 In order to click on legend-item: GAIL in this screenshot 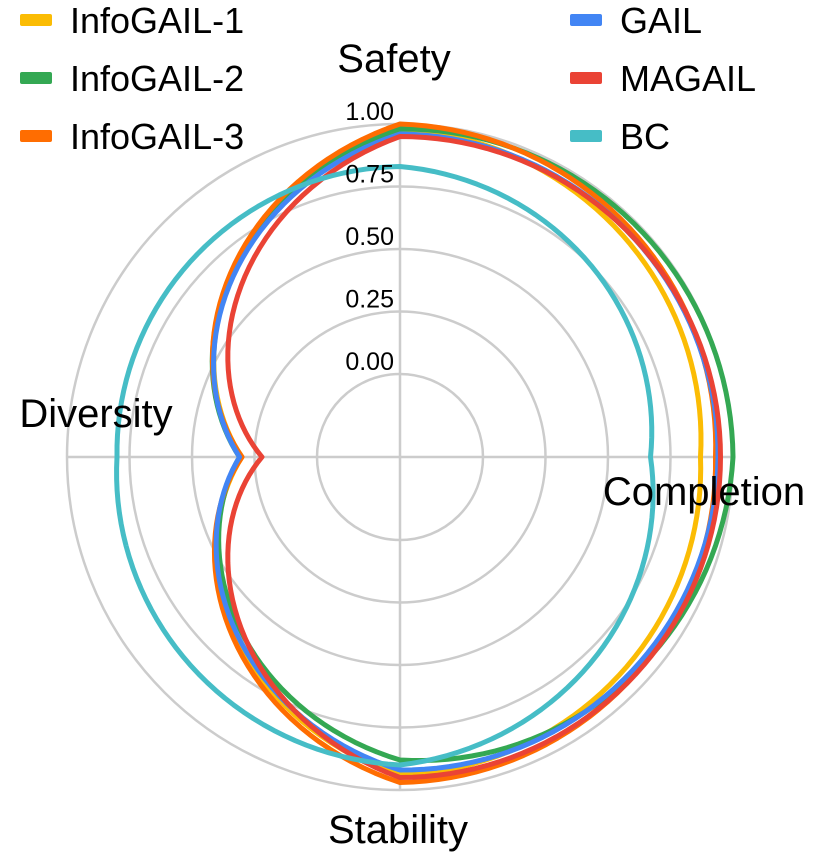, I will do `click(636, 20)`.